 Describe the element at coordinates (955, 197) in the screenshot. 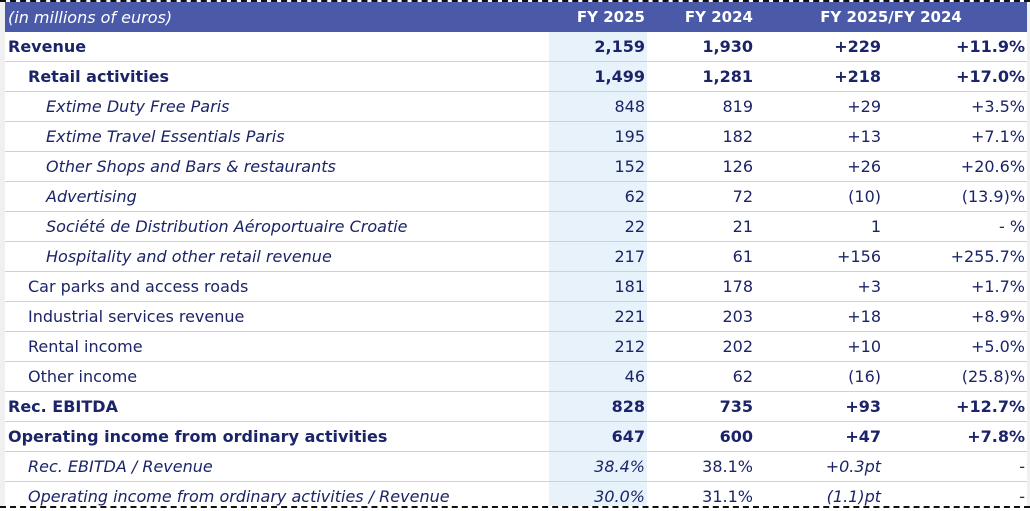

I see `value-change-pct: (13.9)%` at that location.